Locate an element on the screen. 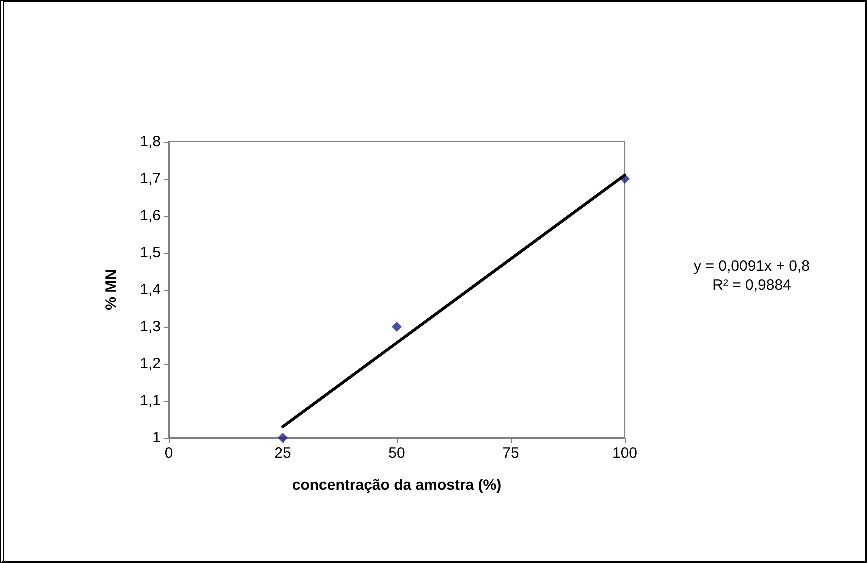 Image resolution: width=867 pixels, height=563 pixels. y-tick-label: 1,3 is located at coordinates (150, 327).